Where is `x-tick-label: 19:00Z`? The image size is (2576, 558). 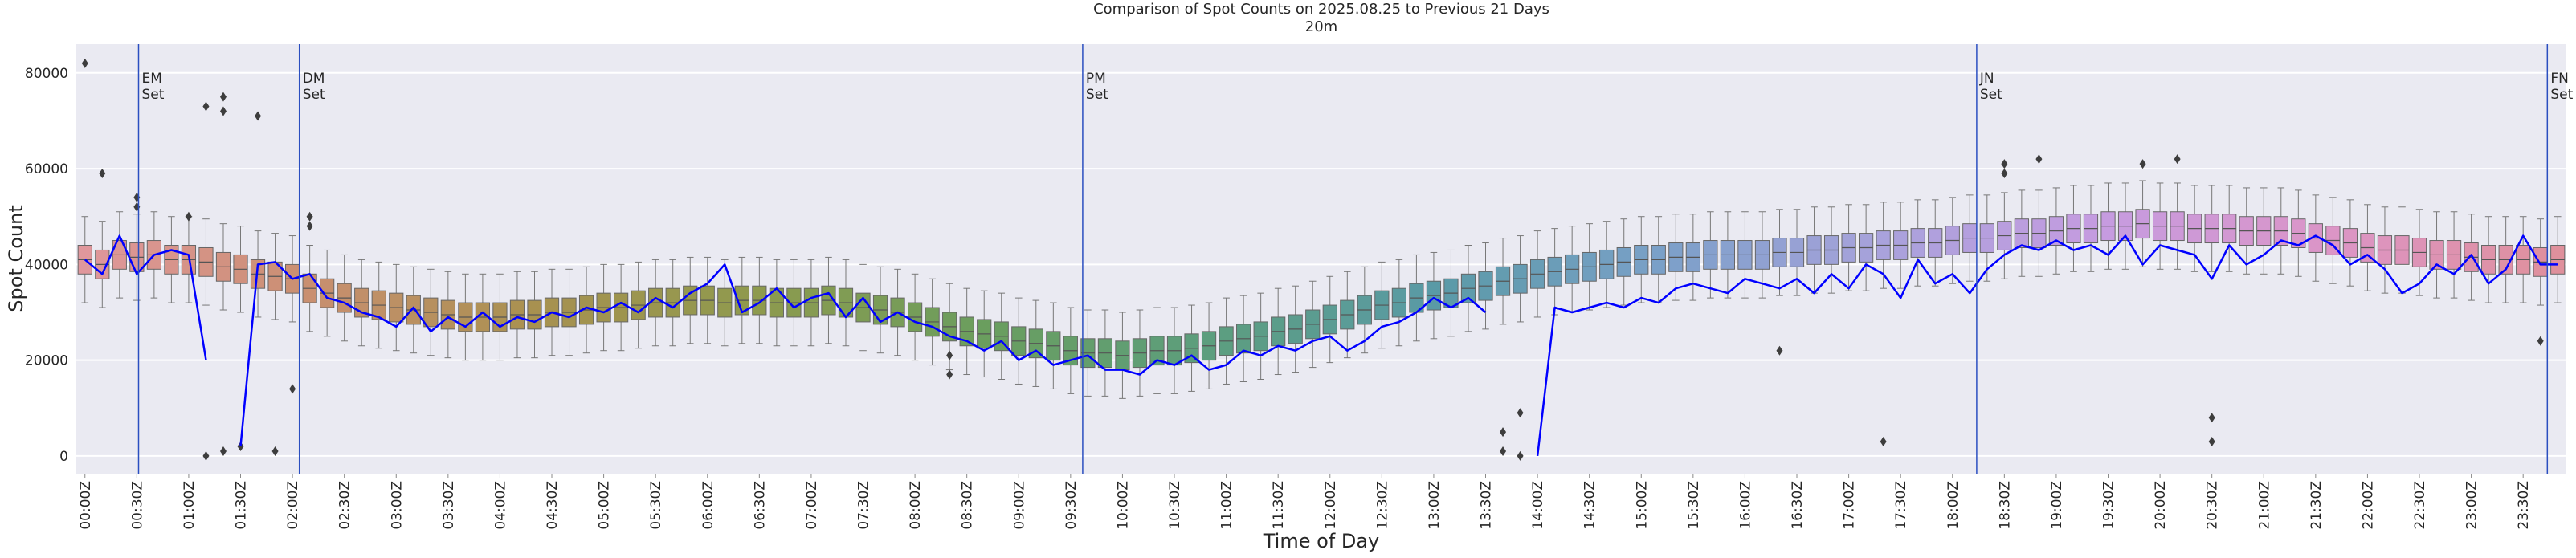 x-tick-label: 19:00Z is located at coordinates (2057, 505).